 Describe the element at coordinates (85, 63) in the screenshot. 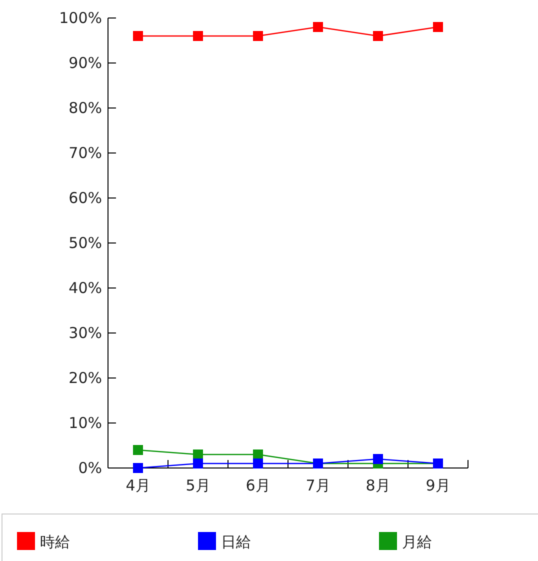

I see `y-tick-label: 90%` at that location.